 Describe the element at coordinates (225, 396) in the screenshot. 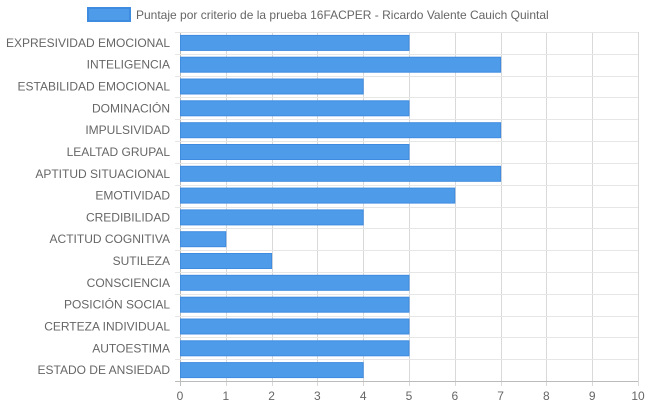

I see `x-tick-label: 1` at that location.